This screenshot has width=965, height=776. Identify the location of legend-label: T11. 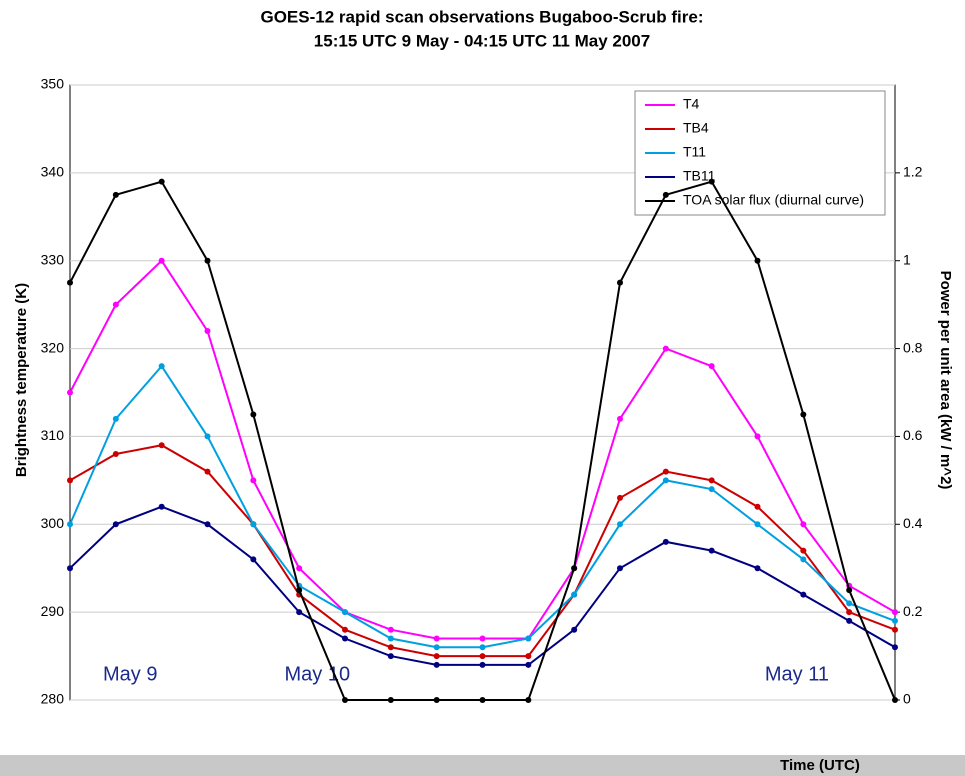
(694, 152).